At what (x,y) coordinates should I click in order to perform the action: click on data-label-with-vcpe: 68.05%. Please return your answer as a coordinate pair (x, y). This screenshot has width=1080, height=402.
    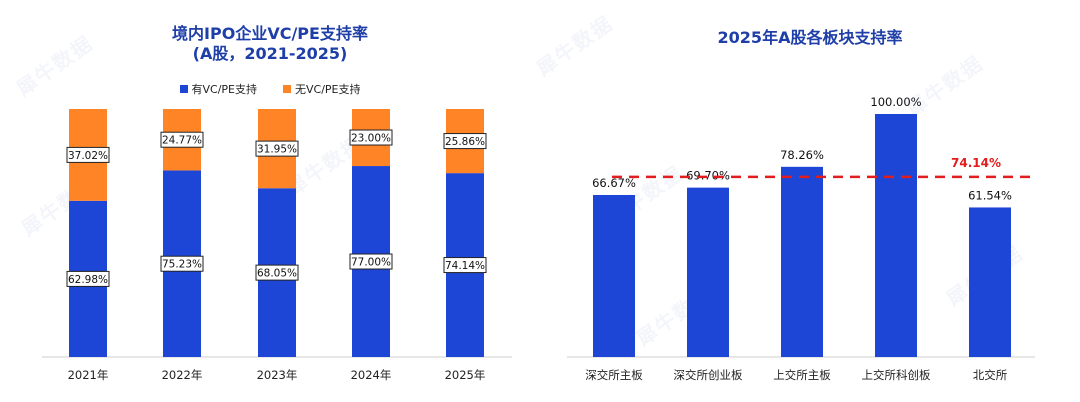
    Looking at the image, I should click on (277, 274).